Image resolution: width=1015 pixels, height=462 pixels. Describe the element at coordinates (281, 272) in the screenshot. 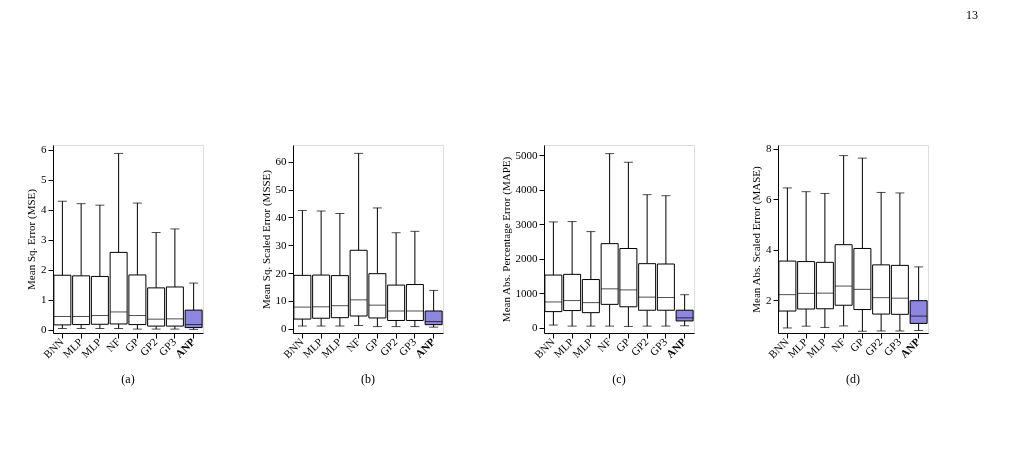

I see `y-tick-label: 20` at that location.